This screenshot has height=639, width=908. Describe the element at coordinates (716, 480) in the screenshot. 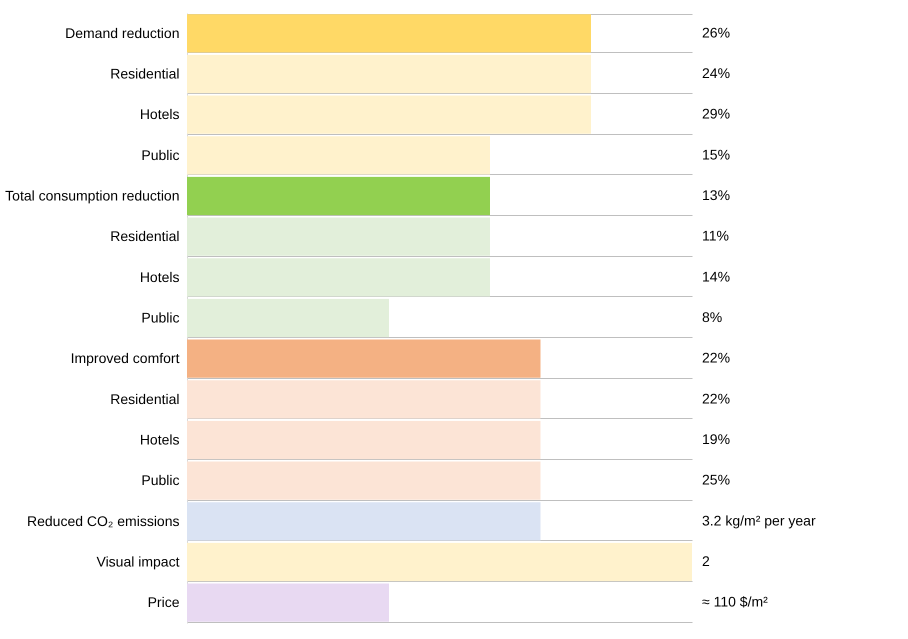

I see `text: 25%` at that location.